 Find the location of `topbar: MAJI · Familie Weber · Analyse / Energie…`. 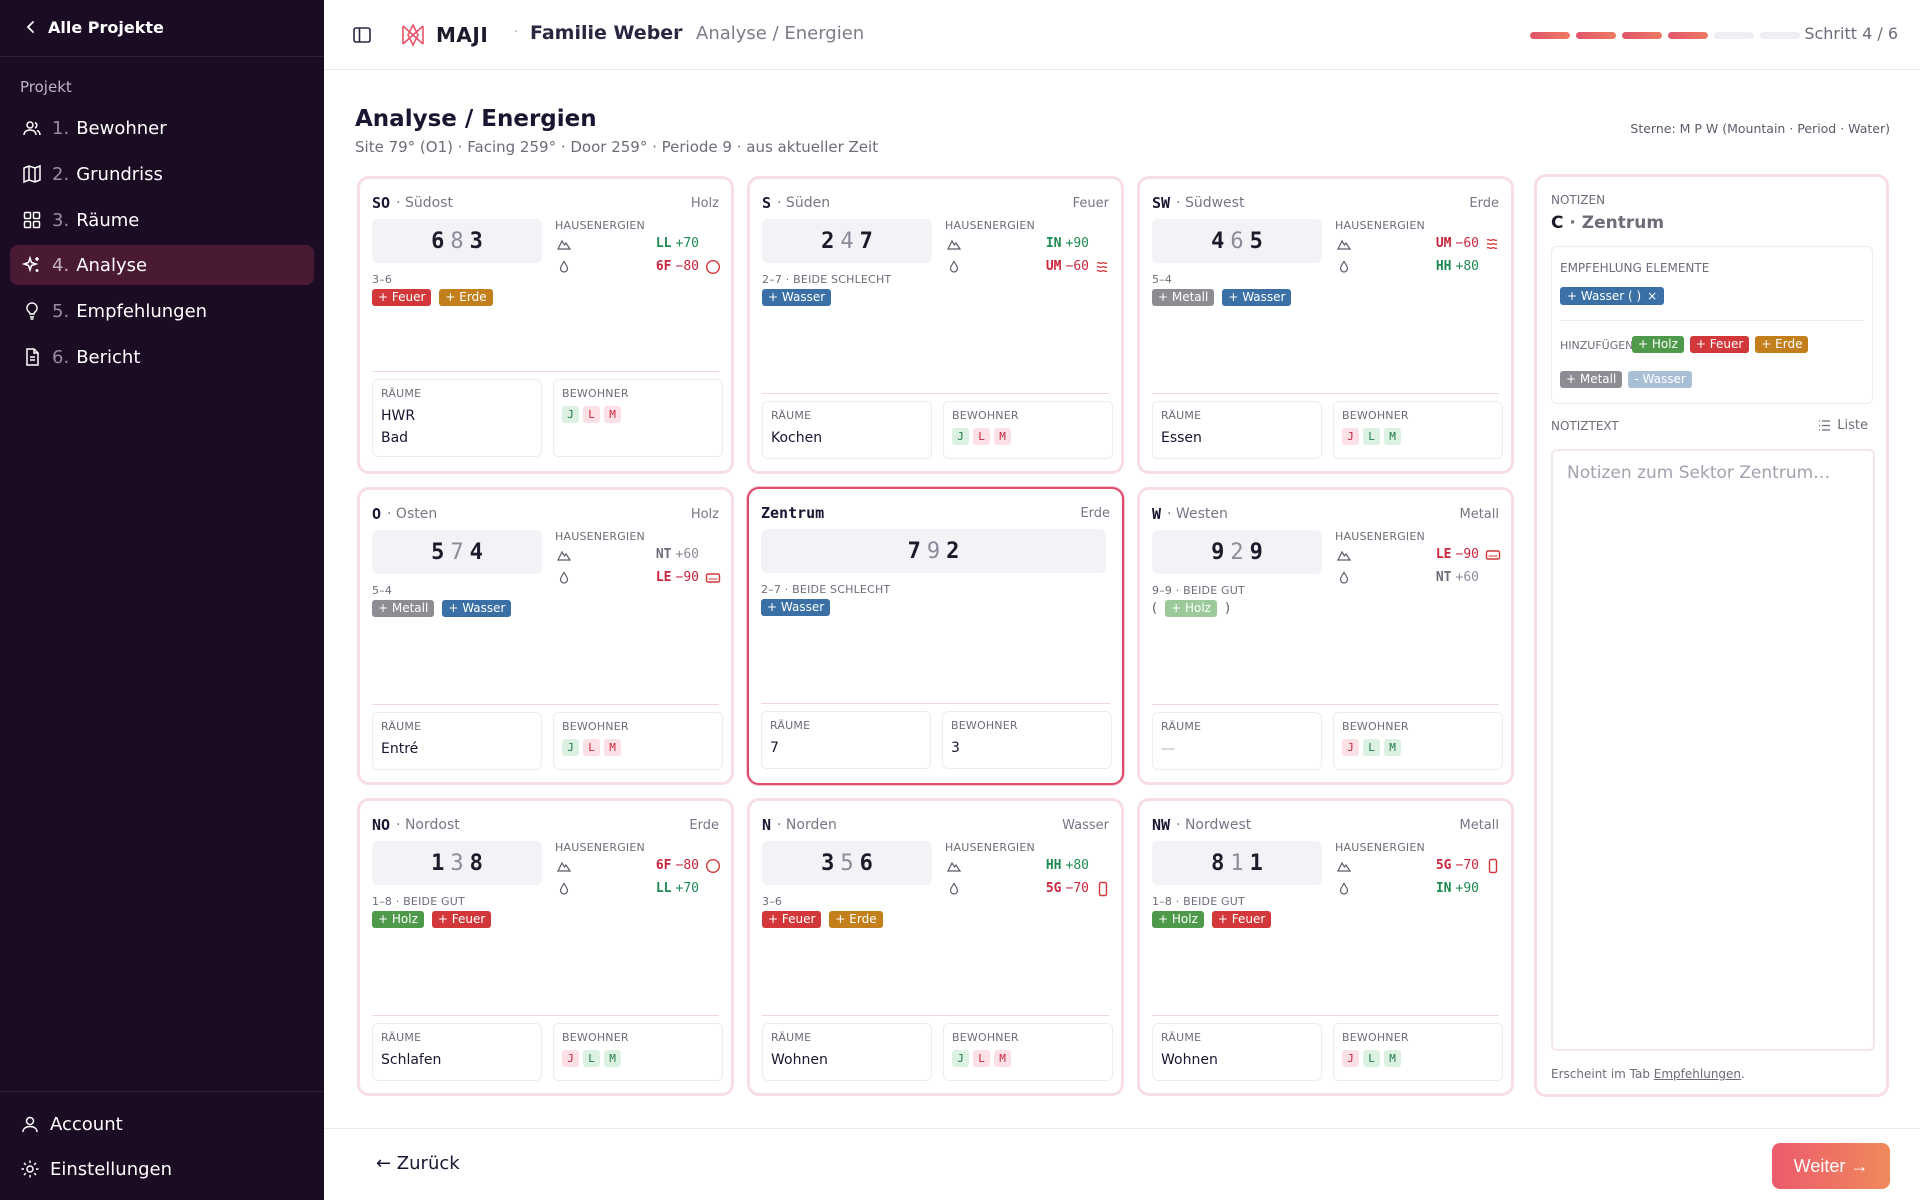

topbar: MAJI · Familie Weber · Analyse / Energie… is located at coordinates (1122, 35).